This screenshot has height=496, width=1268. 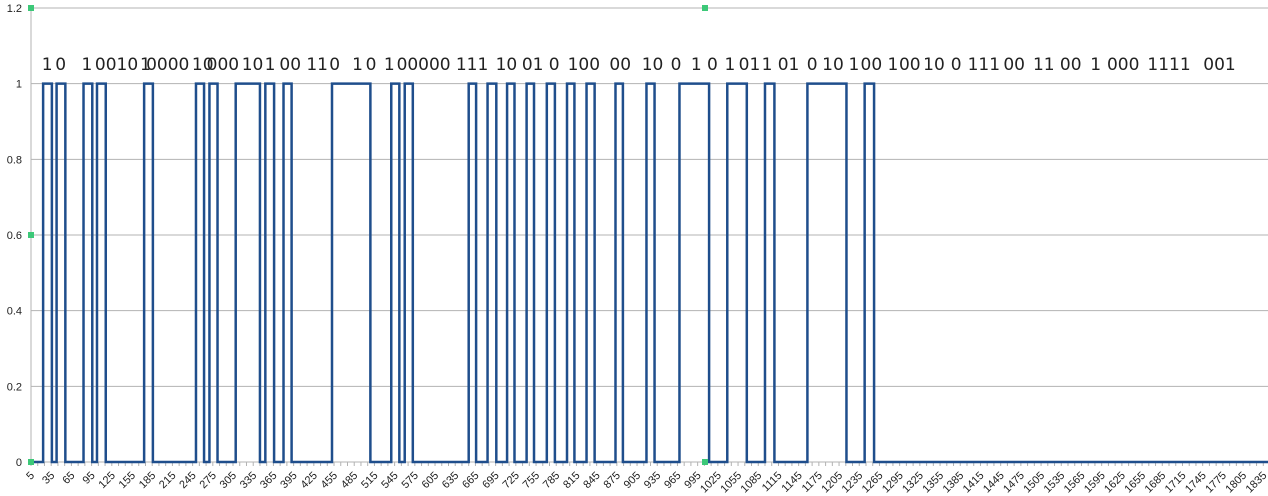 What do you see at coordinates (89, 478) in the screenshot?
I see `x-tick-label: 95` at bounding box center [89, 478].